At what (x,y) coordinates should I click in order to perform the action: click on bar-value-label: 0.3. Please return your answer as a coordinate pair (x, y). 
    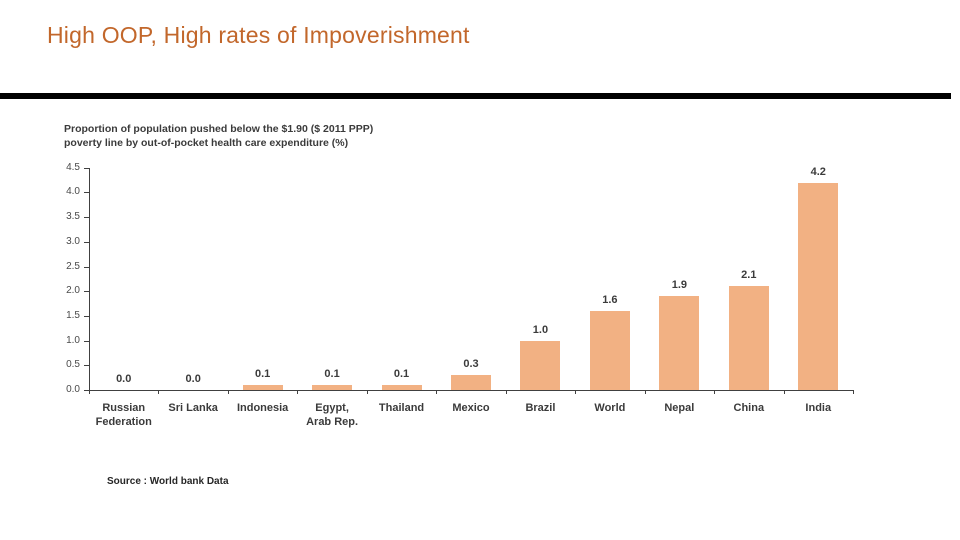
    Looking at the image, I should click on (471, 364).